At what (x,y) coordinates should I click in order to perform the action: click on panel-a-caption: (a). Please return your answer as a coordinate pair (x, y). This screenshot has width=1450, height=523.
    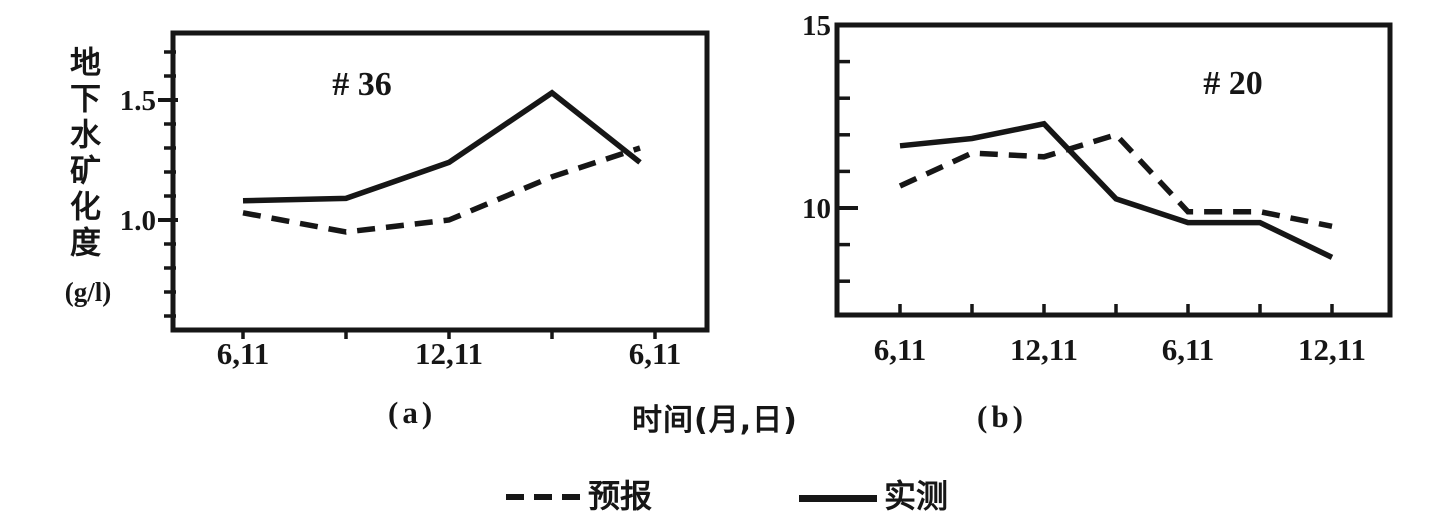
    Looking at the image, I should click on (412, 412).